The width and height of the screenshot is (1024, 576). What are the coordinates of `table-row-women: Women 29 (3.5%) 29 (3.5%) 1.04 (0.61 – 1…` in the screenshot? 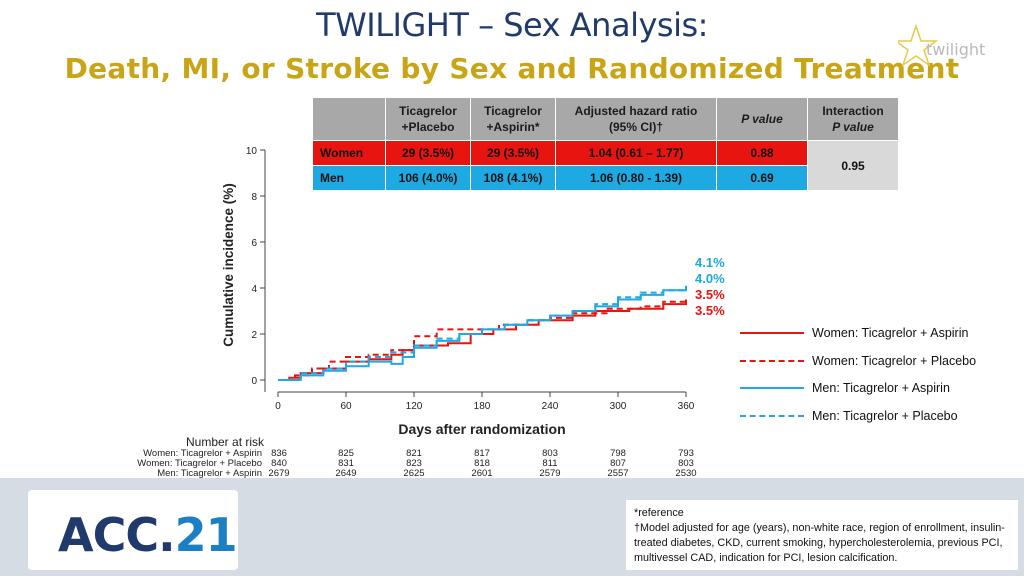 It's located at (605, 165).